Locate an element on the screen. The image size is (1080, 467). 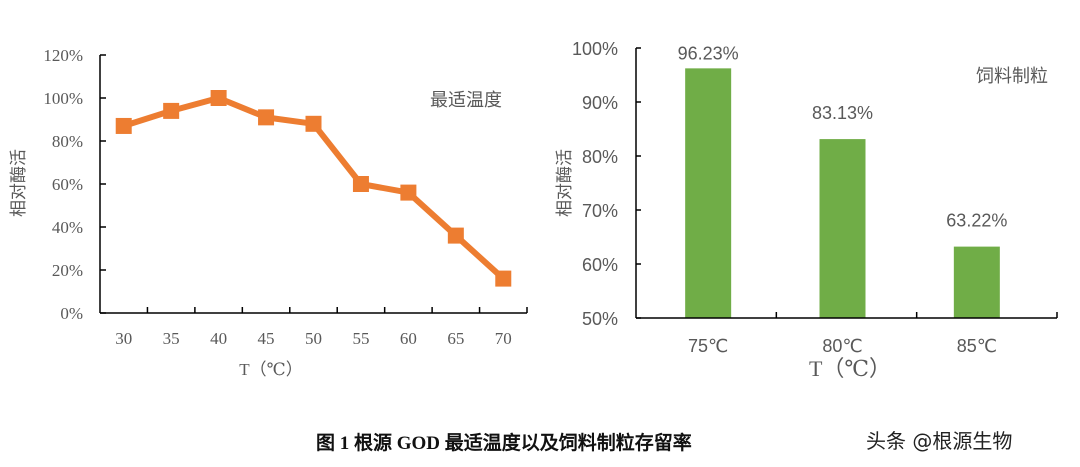
left-y-tick-label: 80% is located at coordinates (67, 141).